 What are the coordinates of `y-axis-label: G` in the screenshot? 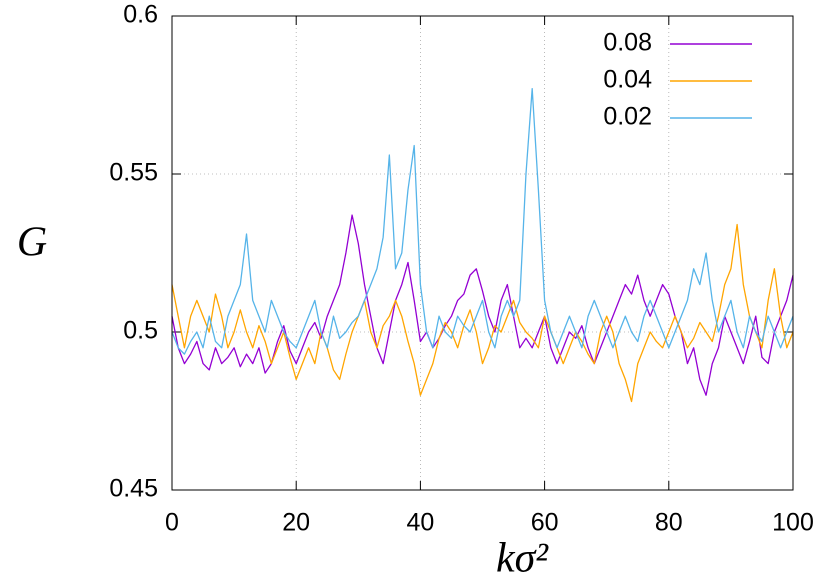 It's located at (32, 243).